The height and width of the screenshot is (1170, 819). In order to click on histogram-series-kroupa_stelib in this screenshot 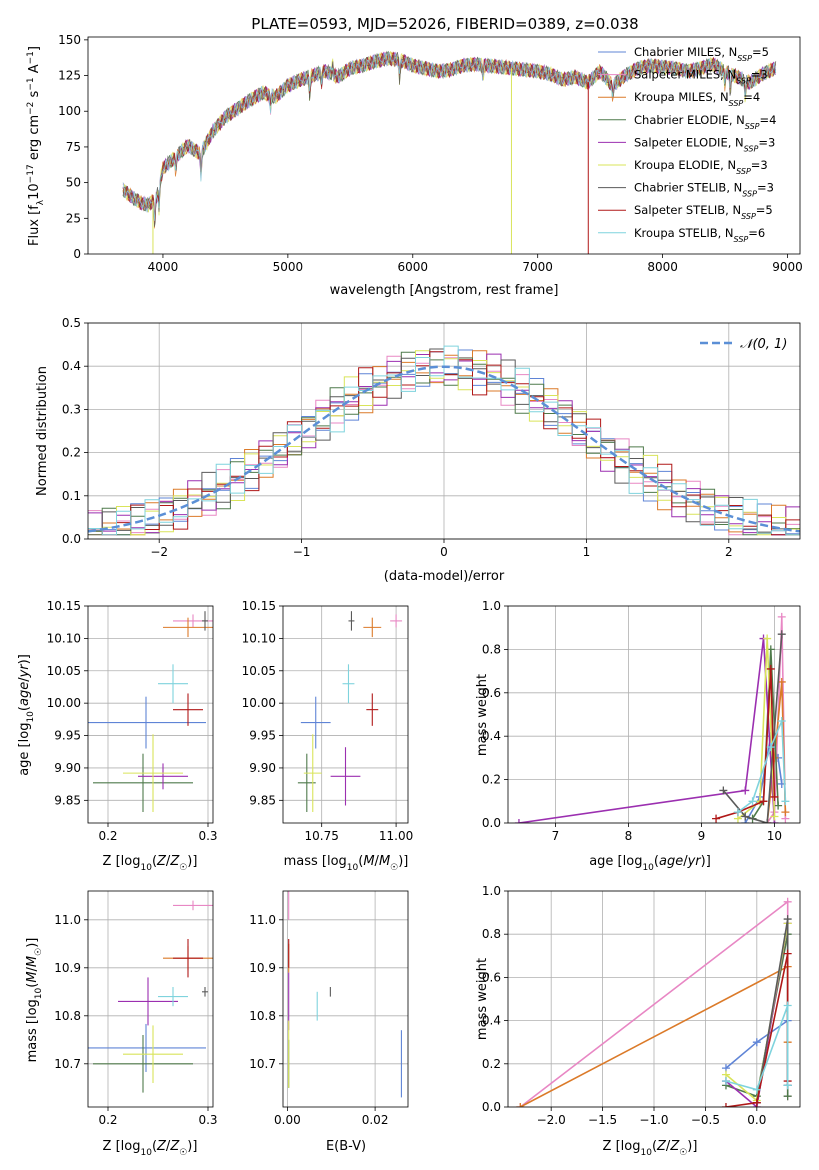, I will do `click(444, 440)`.